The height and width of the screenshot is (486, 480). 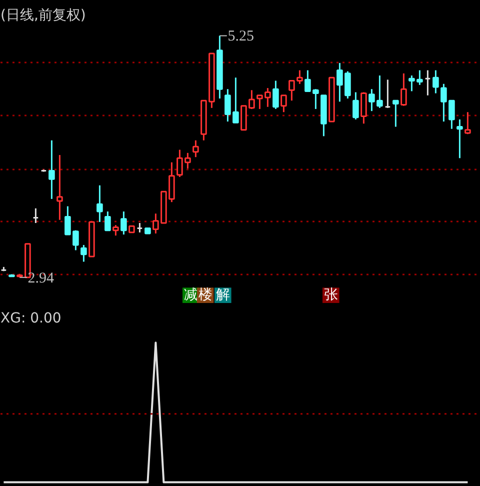 What do you see at coordinates (205, 295) in the screenshot?
I see `text: 楼` at bounding box center [205, 295].